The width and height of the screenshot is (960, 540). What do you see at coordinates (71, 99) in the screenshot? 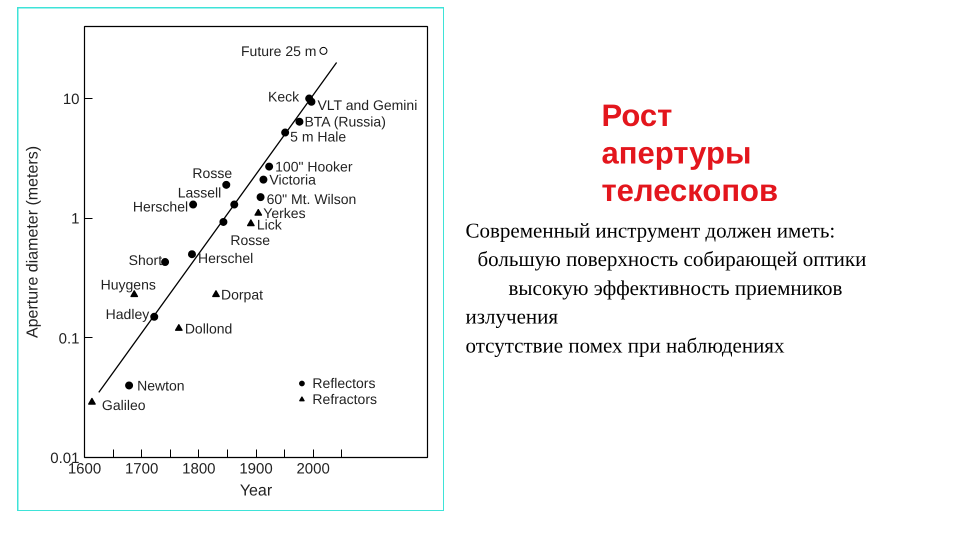
I see `y-tick-label: 10` at bounding box center [71, 99].